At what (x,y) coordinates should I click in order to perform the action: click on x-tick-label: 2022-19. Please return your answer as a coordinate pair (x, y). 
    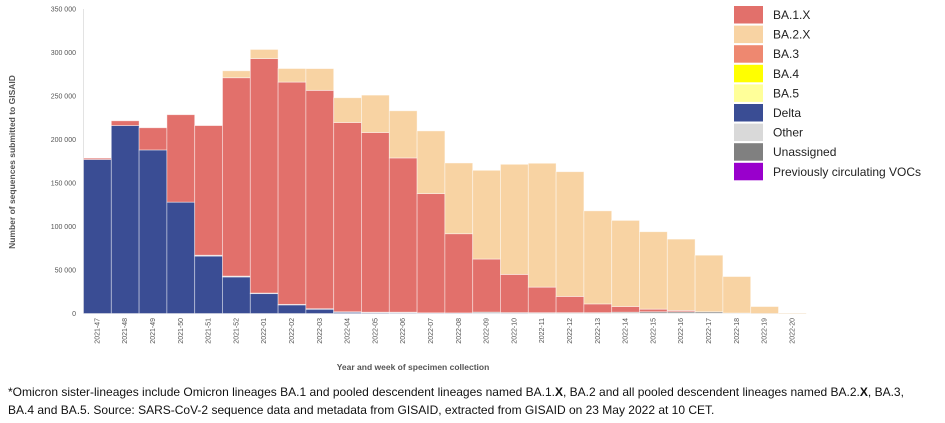
    Looking at the image, I should click on (765, 331).